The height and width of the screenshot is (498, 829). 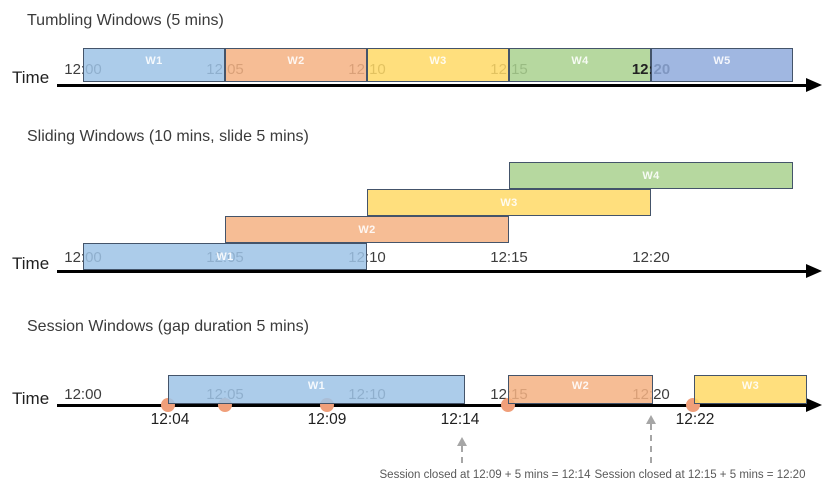 I want to click on tumbling-window-w5: W5, so click(x=722, y=65).